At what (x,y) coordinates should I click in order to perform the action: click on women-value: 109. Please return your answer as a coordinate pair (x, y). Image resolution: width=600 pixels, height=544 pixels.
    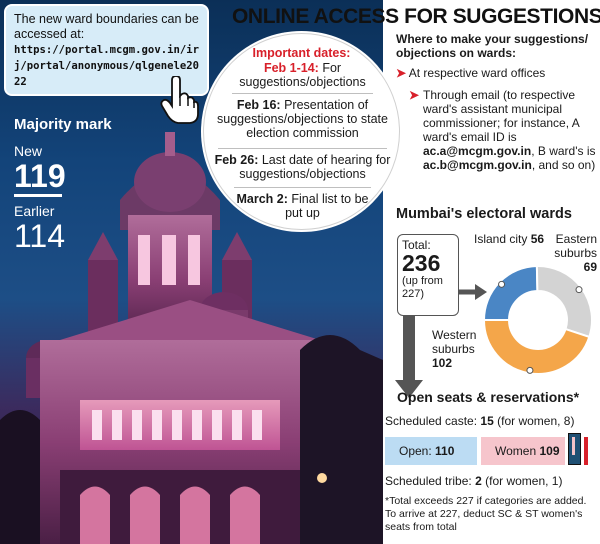
    Looking at the image, I should click on (549, 451).